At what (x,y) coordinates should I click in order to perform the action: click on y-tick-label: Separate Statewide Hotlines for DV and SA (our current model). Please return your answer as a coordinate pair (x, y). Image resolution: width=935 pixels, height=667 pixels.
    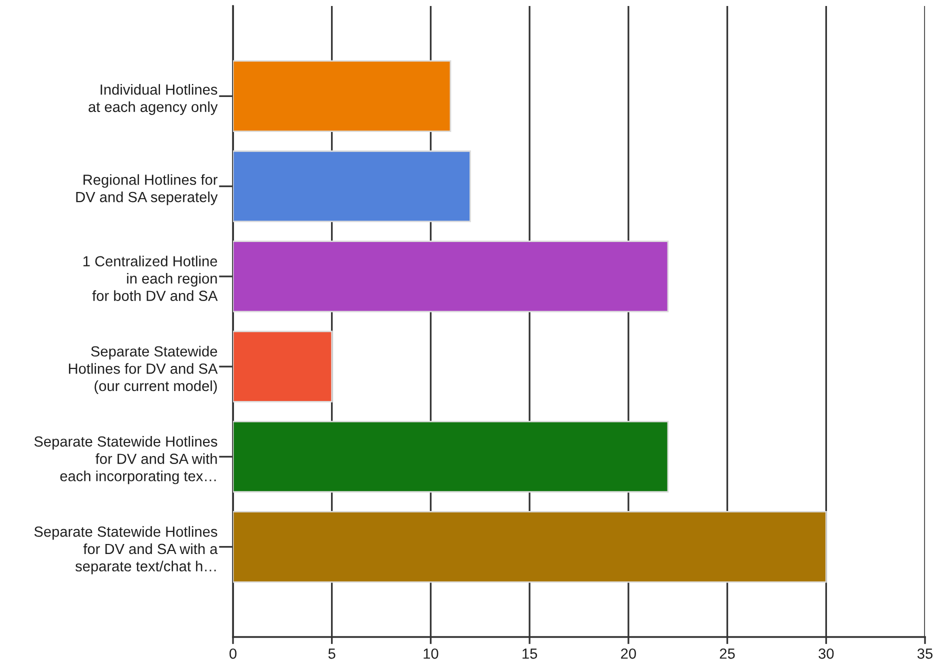
    Looking at the image, I should click on (143, 370).